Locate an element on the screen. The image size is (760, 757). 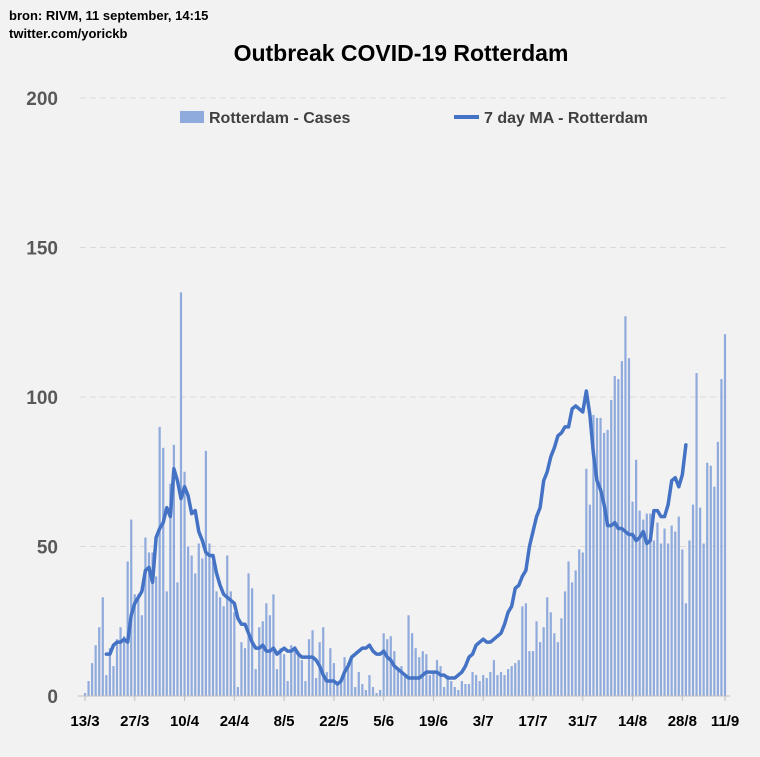
x-tick-label: 24/4 is located at coordinates (235, 721).